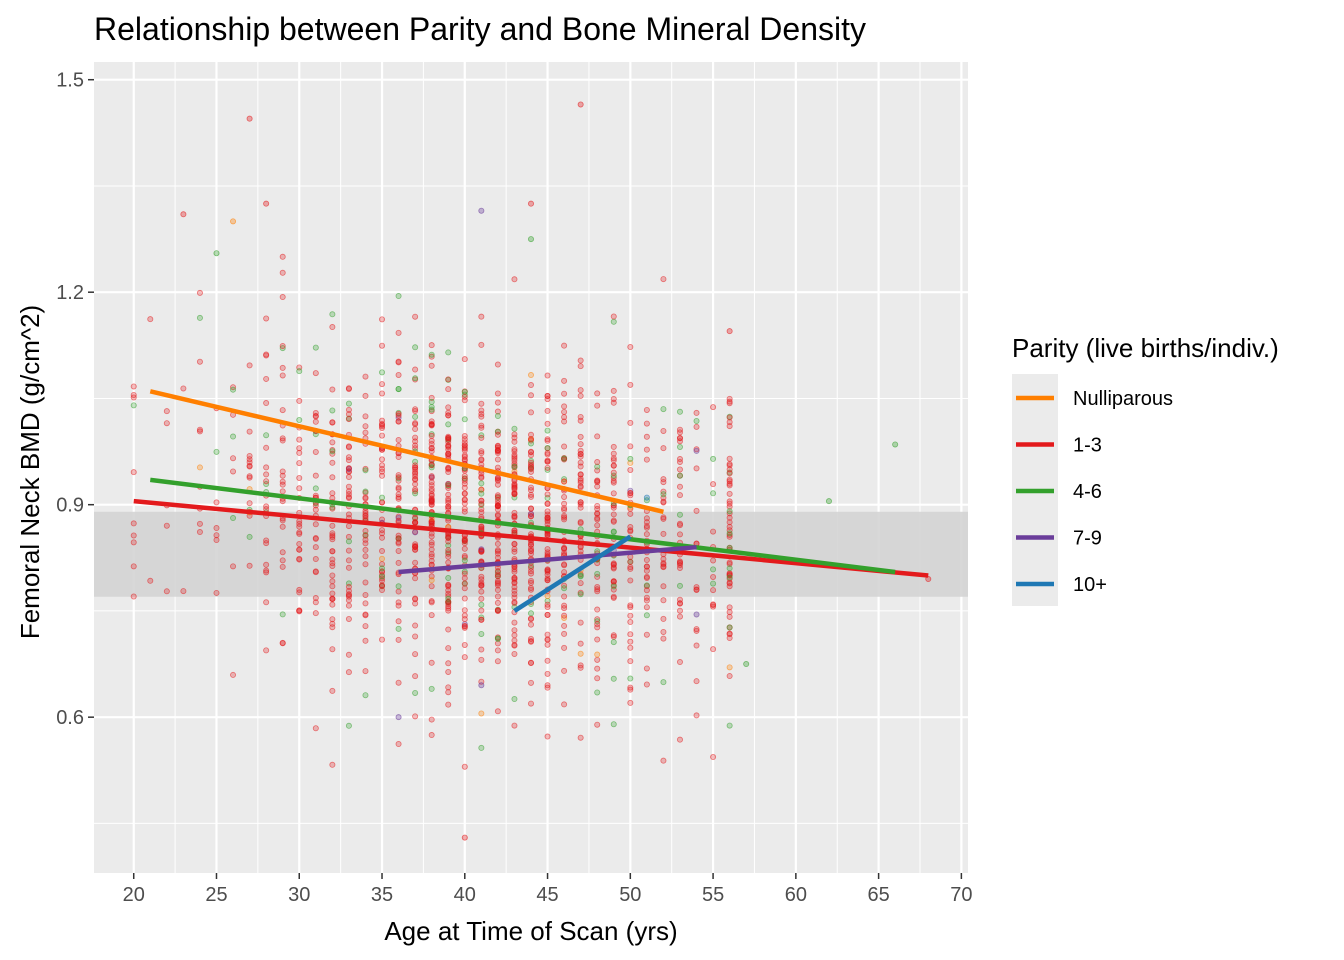 This screenshot has height=960, width=1344. What do you see at coordinates (630, 895) in the screenshot?
I see `x-tick-label: 50` at bounding box center [630, 895].